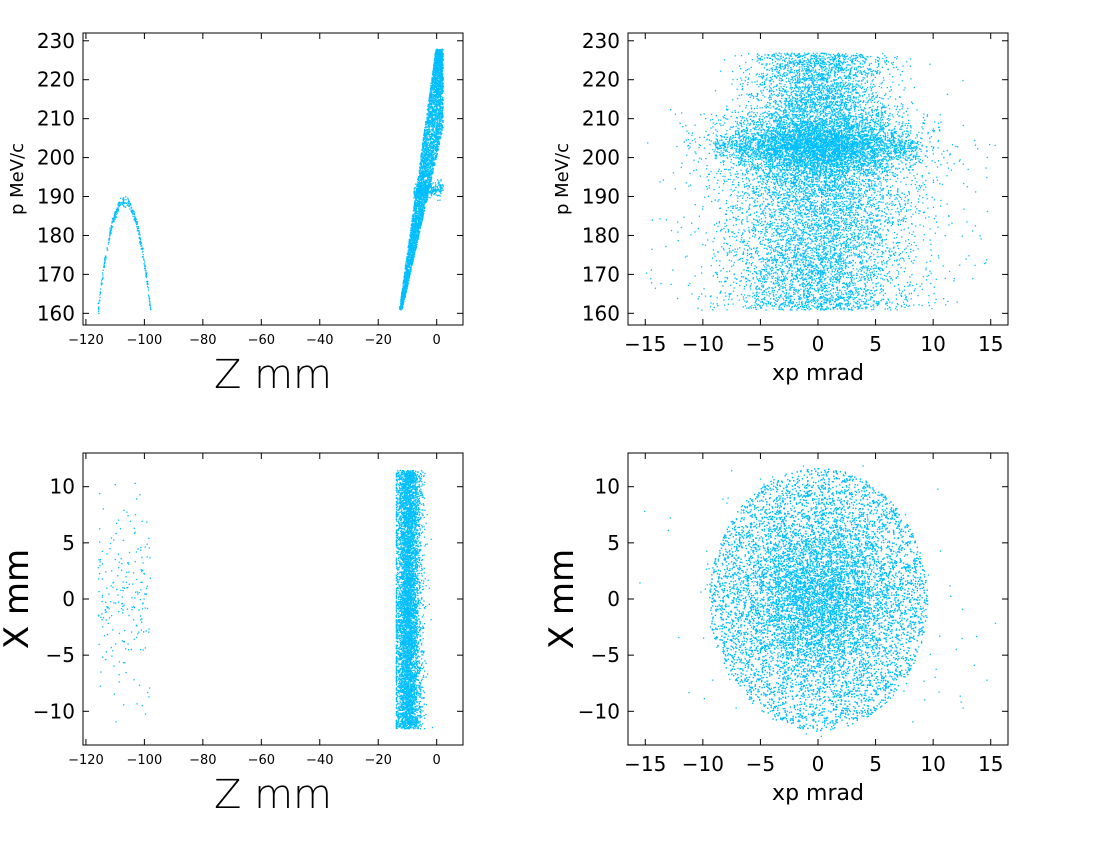  Describe the element at coordinates (86, 340) in the screenshot. I see `x-tick-label: −120` at that location.